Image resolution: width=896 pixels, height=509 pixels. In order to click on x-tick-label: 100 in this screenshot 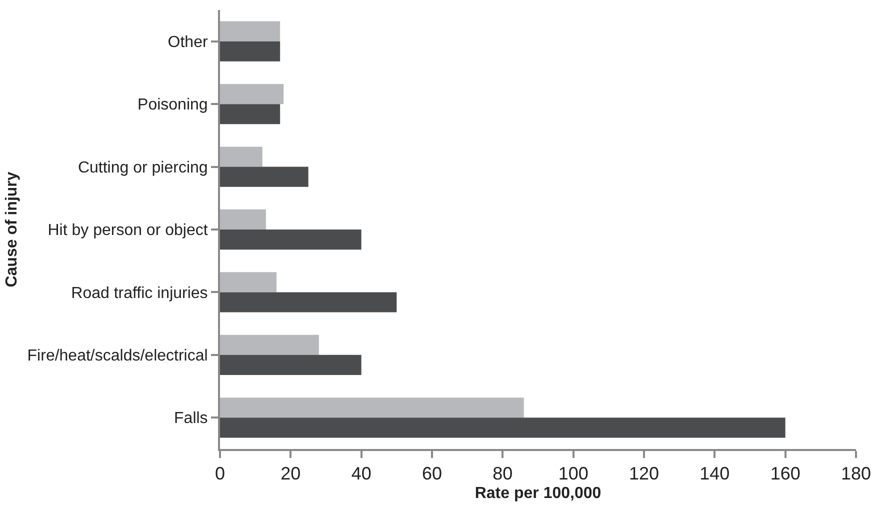, I will do `click(573, 474)`.